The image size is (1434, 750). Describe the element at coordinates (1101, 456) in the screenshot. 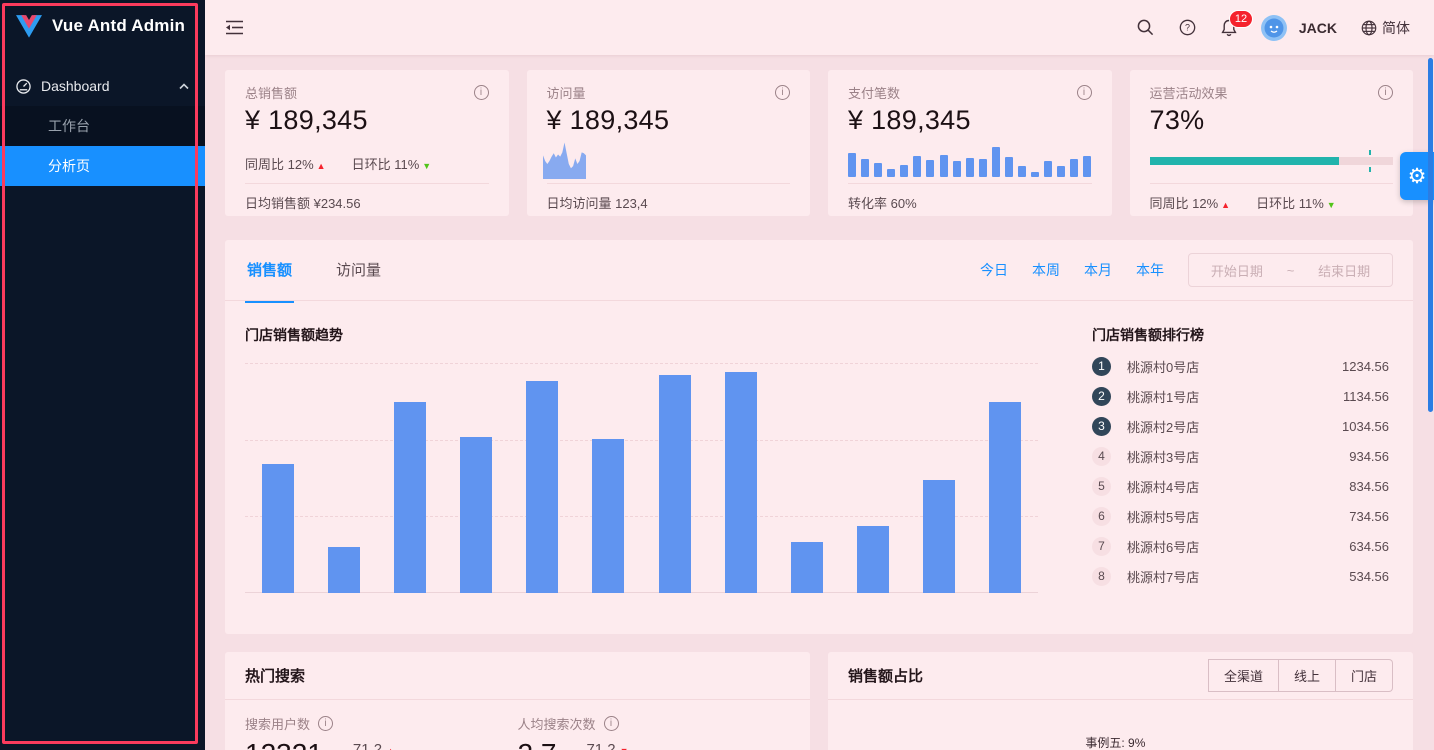

I see `rank-badge: 4` at that location.